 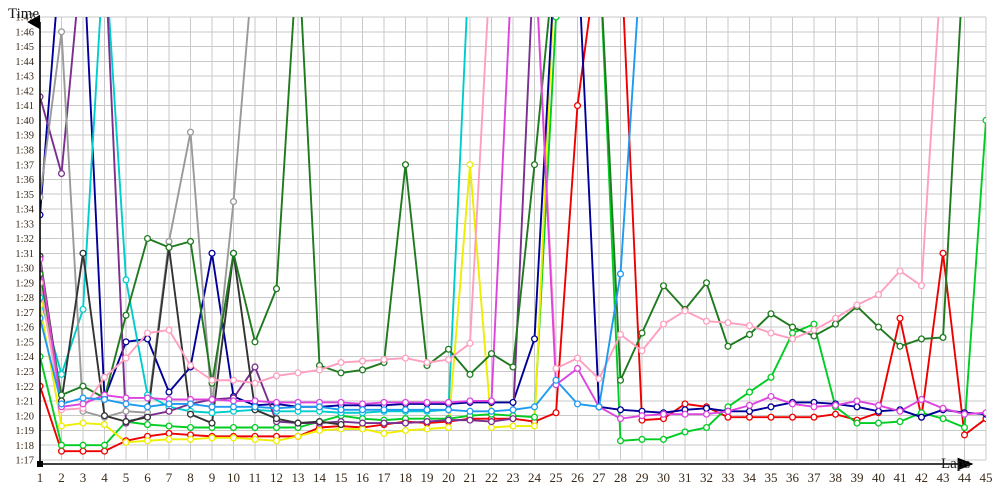 I want to click on x-axis-title: Laps, so click(x=955, y=464).